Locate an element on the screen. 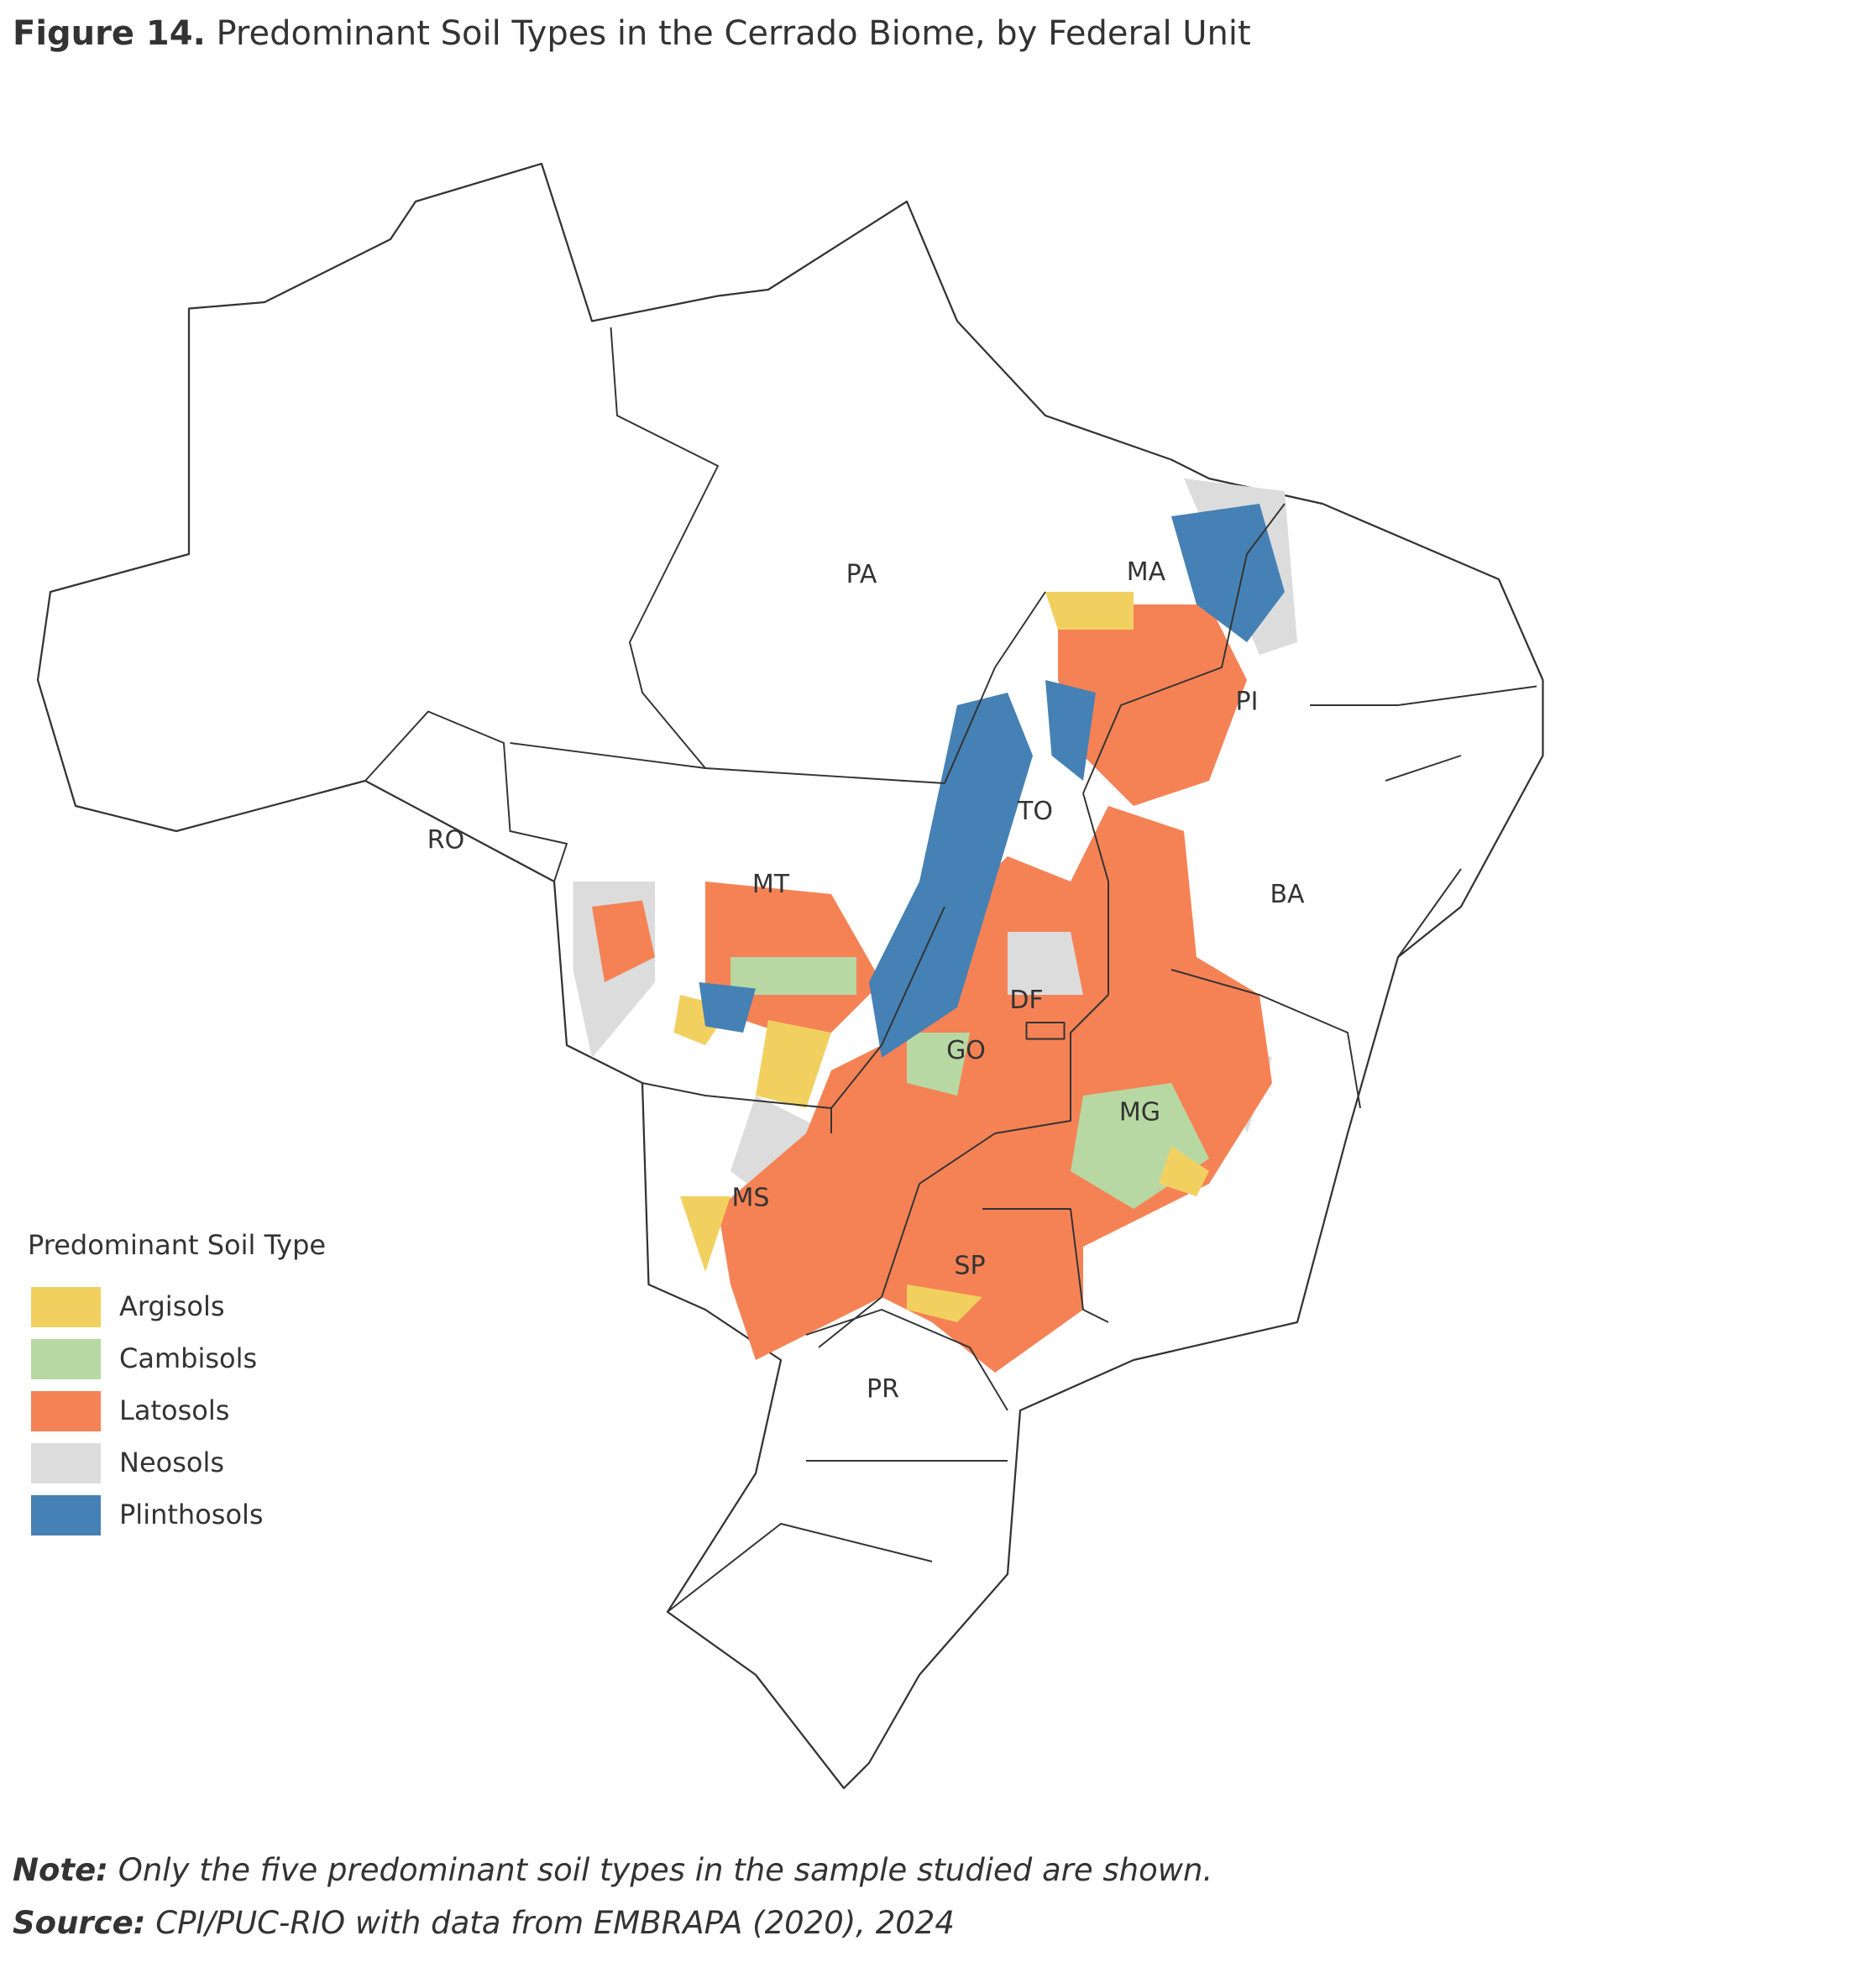 The width and height of the screenshot is (1859, 1988). state-label: TO is located at coordinates (1035, 811).